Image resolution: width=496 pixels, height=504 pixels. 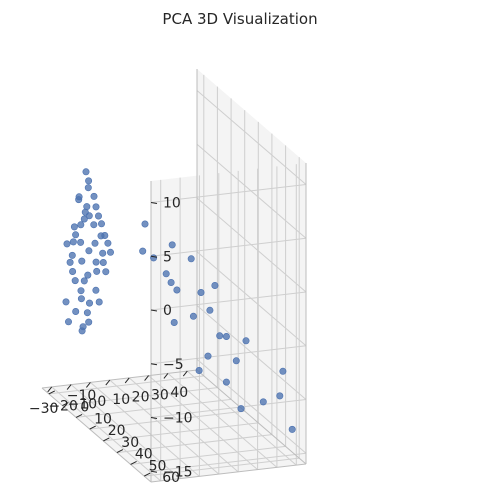 I want to click on y-tick-label: 60, so click(x=171, y=478).